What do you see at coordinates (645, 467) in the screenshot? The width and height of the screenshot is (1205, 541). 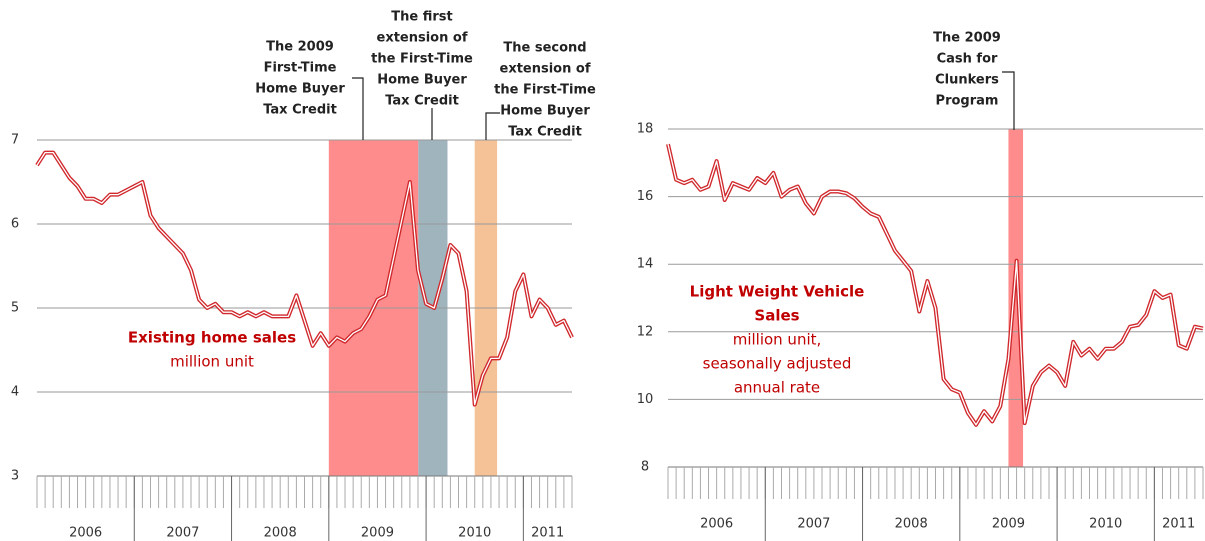 I see `y-tick-label: 8` at bounding box center [645, 467].